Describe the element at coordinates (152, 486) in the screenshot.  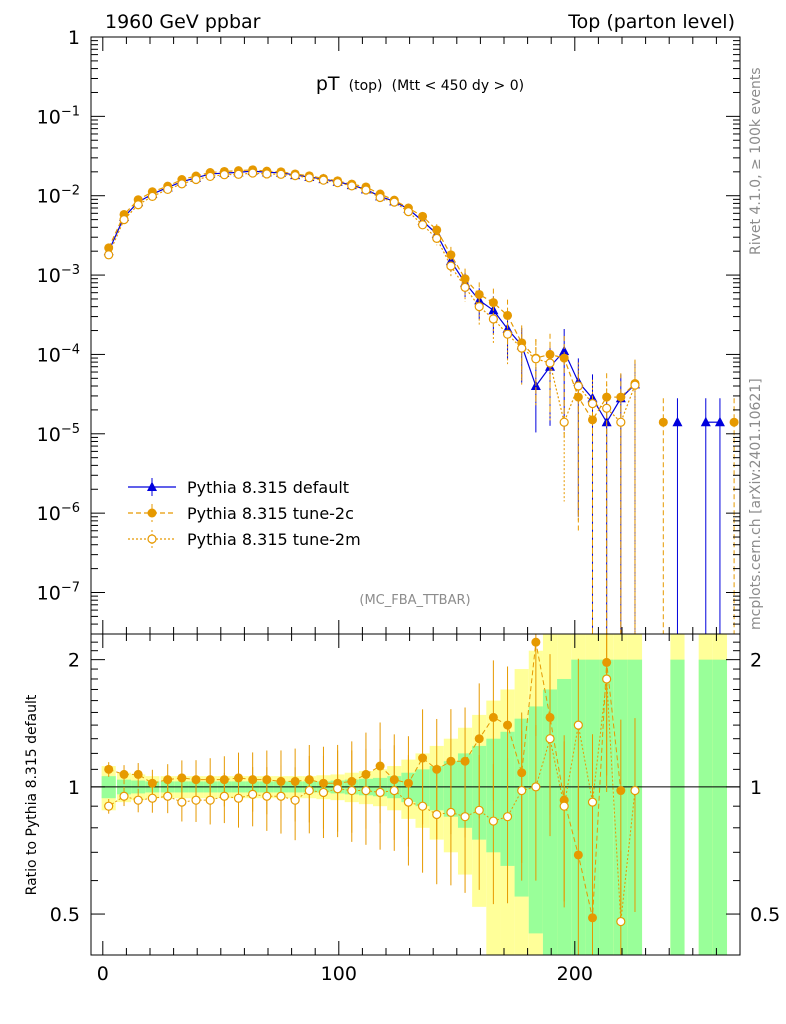
I see `legend-marker-default` at that location.